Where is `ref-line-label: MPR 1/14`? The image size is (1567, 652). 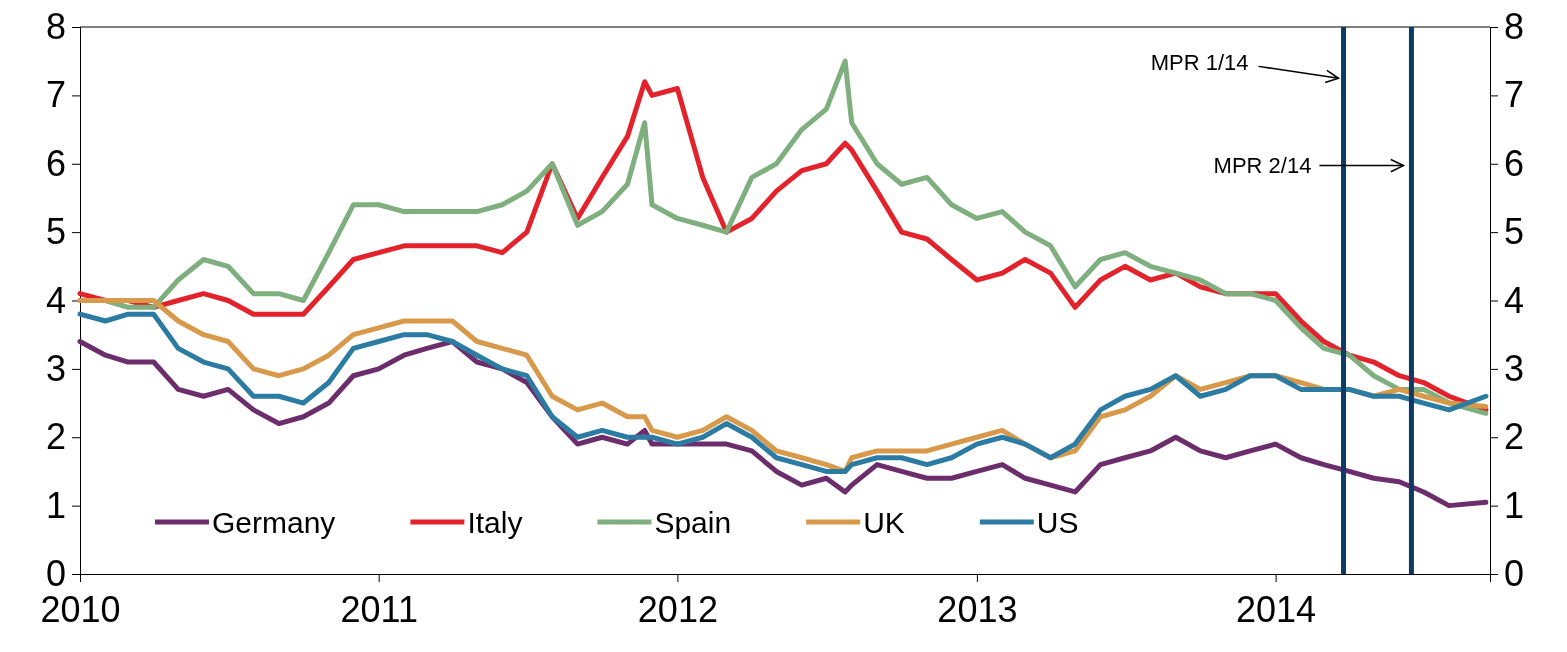
ref-line-label: MPR 1/14 is located at coordinates (1199, 62).